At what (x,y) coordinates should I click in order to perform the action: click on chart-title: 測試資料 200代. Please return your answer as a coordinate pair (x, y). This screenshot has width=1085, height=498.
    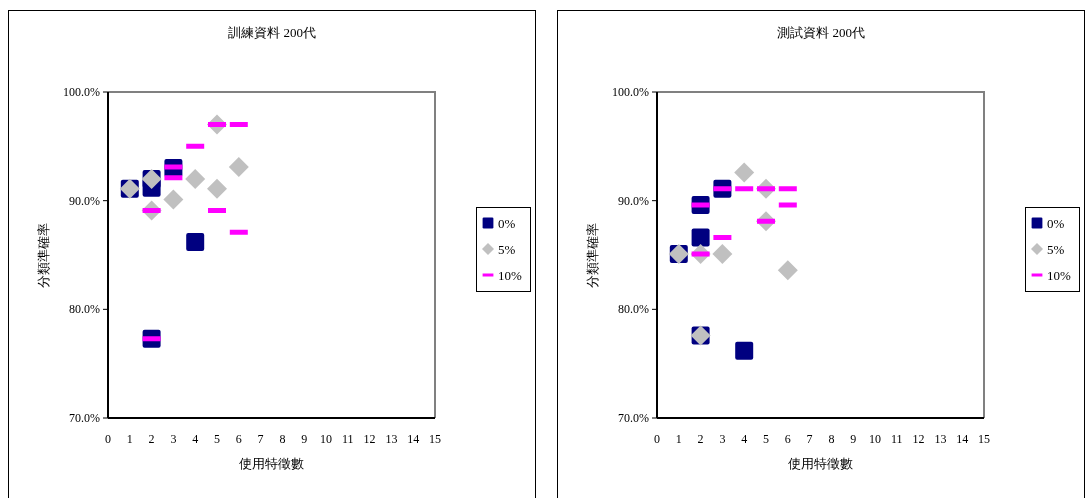
    Looking at the image, I should click on (821, 32).